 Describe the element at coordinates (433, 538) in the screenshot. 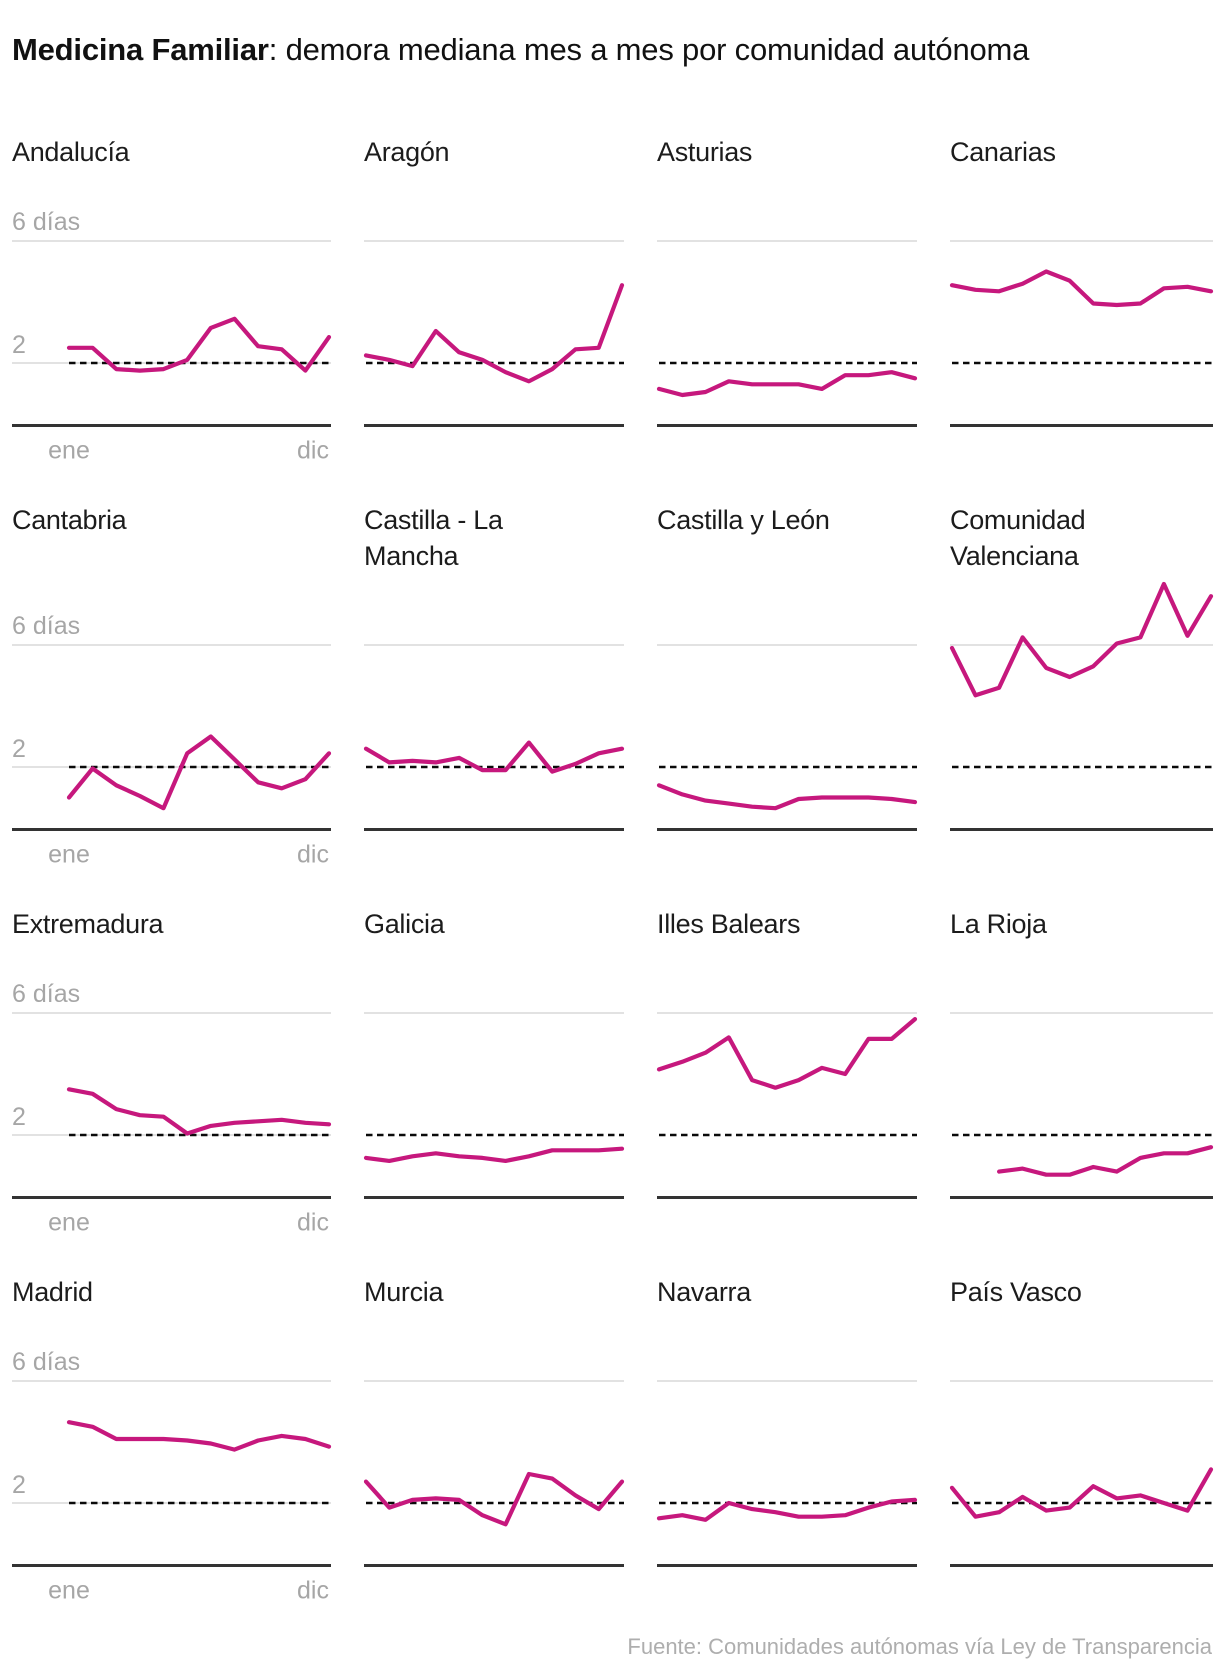

I see `chart-title: Castilla - La Mancha` at that location.